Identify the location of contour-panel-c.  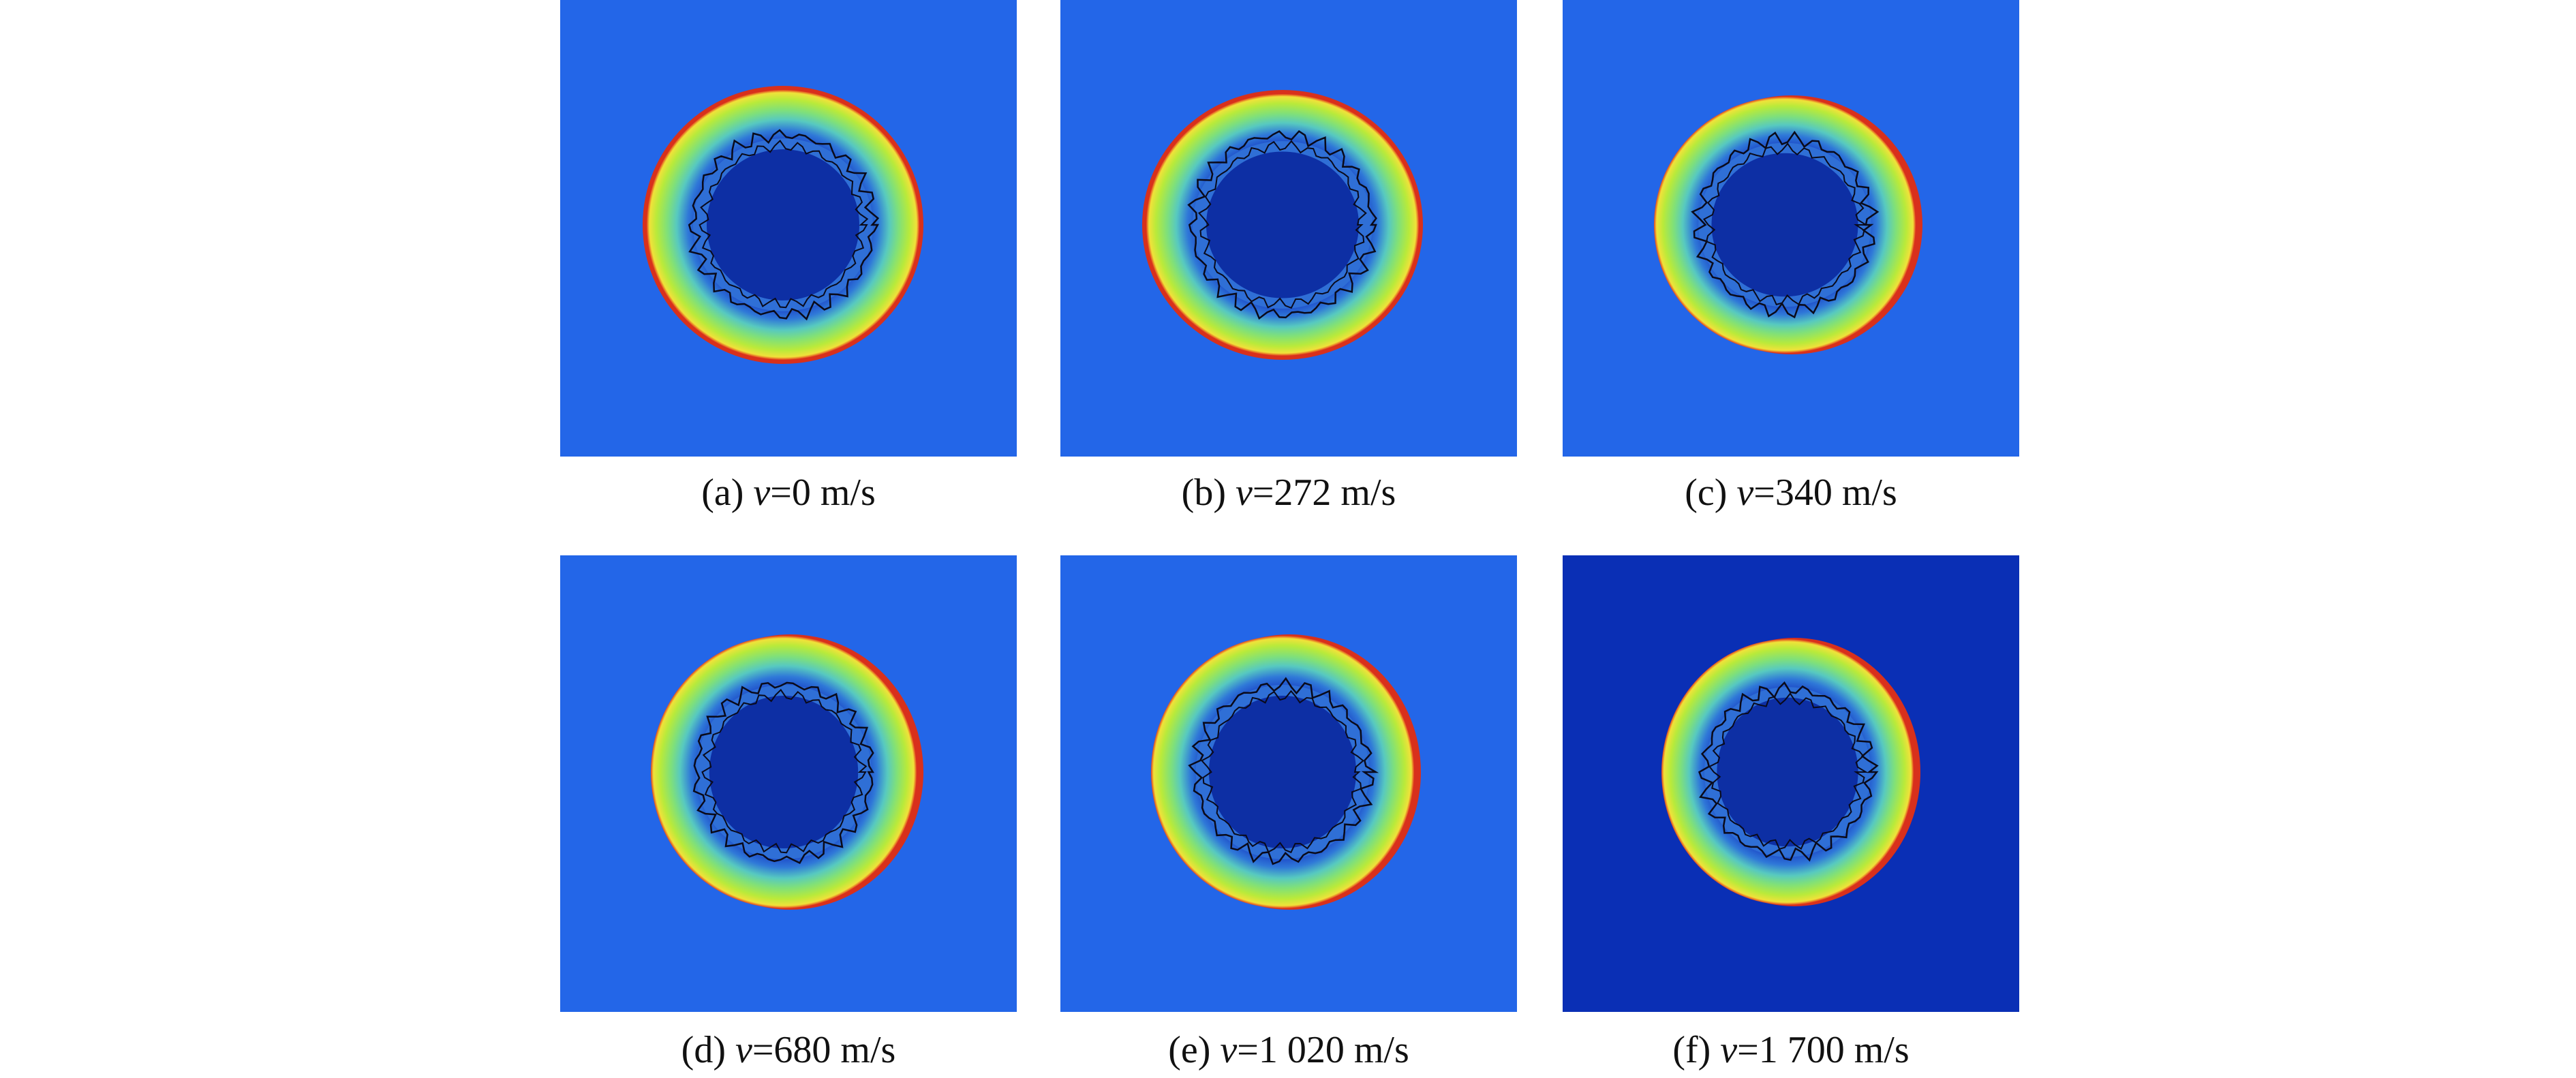
(1791, 228).